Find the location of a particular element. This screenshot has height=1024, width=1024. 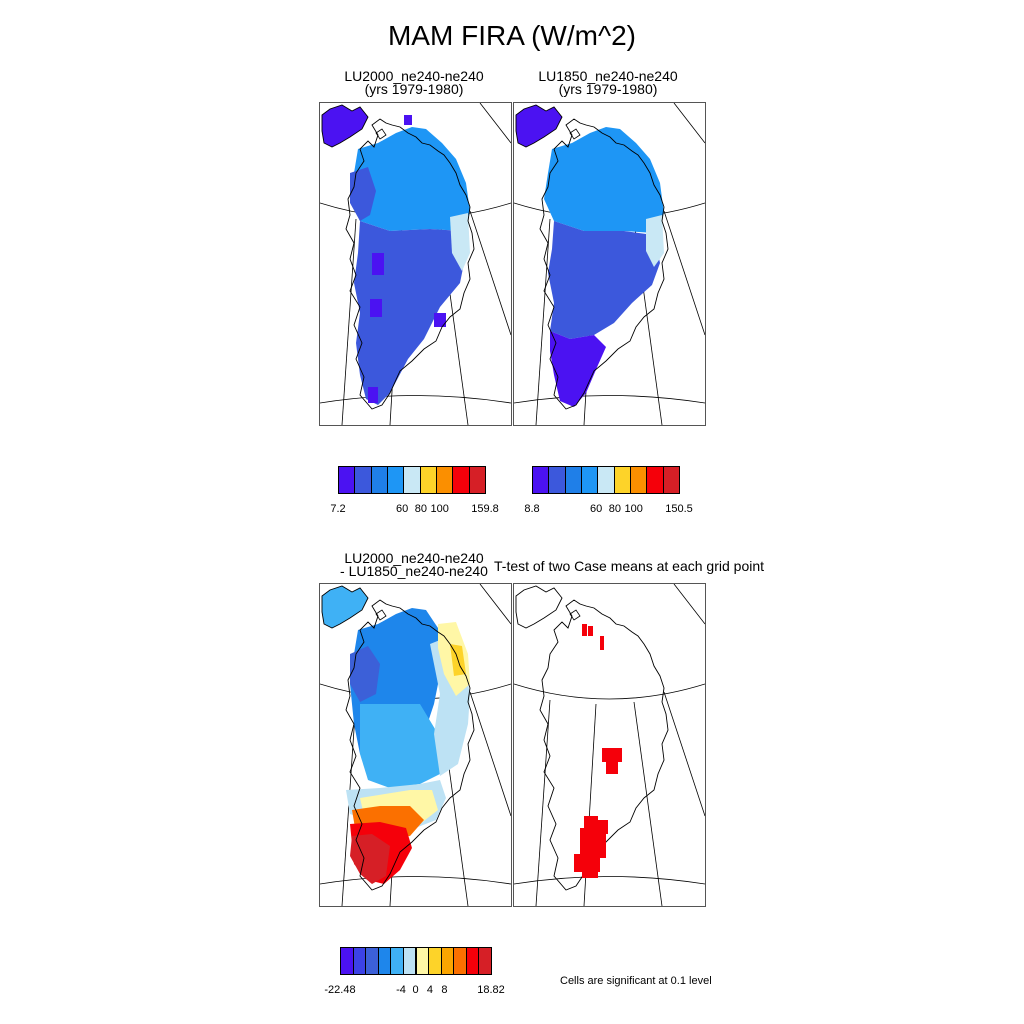

map1-field-west is located at coordinates (363, 194).